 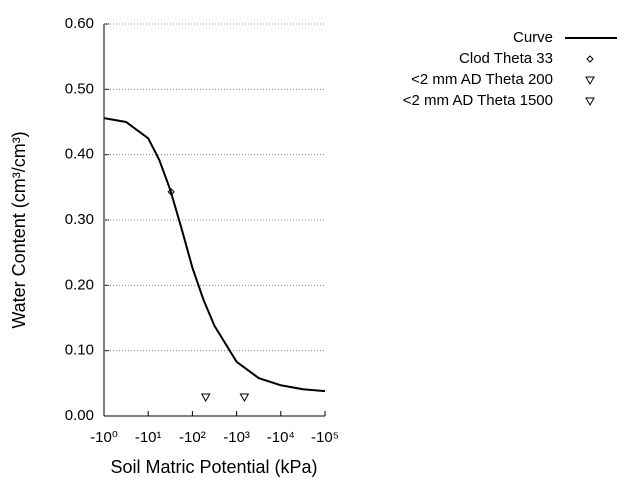 I want to click on x-tick-label: -10¹, so click(x=148, y=437).